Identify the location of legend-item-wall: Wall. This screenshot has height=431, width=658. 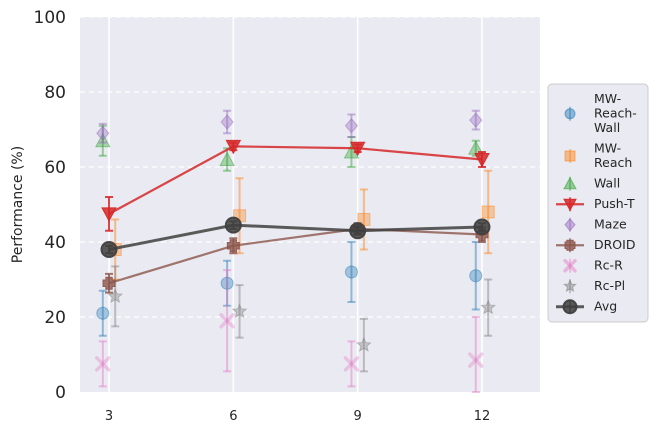
(591, 183).